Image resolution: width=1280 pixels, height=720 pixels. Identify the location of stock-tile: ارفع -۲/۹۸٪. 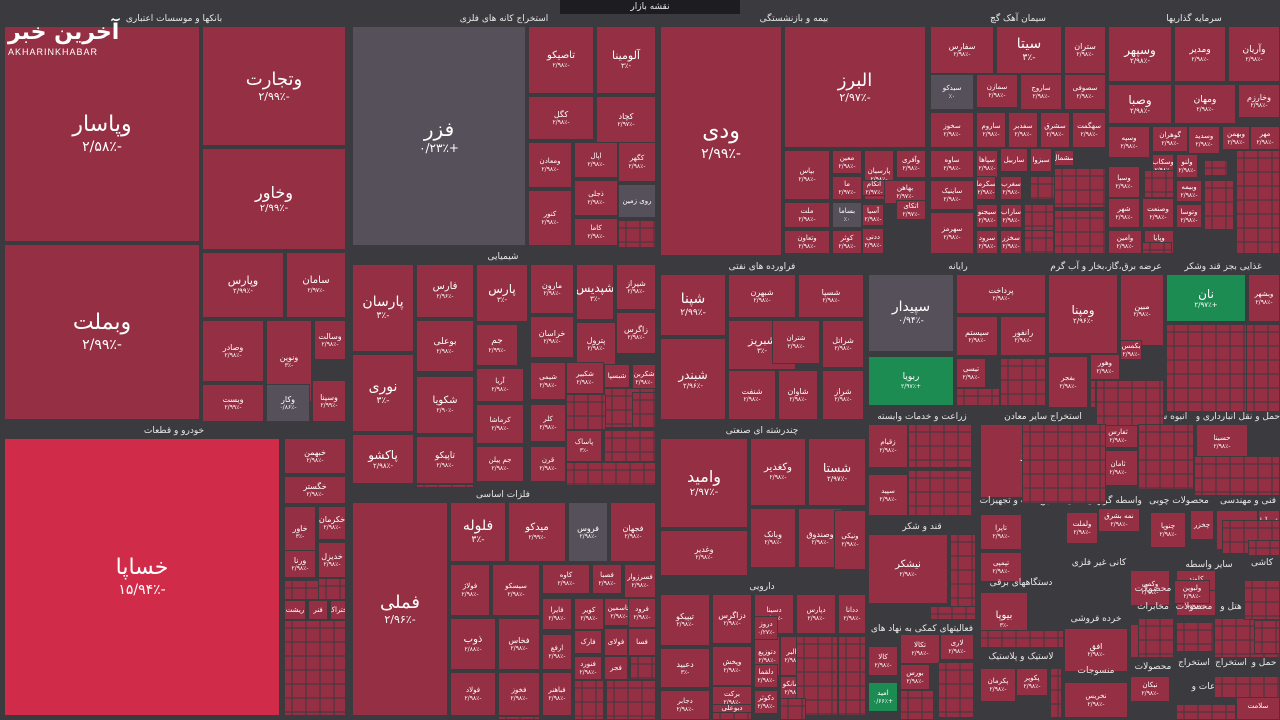
(557, 652).